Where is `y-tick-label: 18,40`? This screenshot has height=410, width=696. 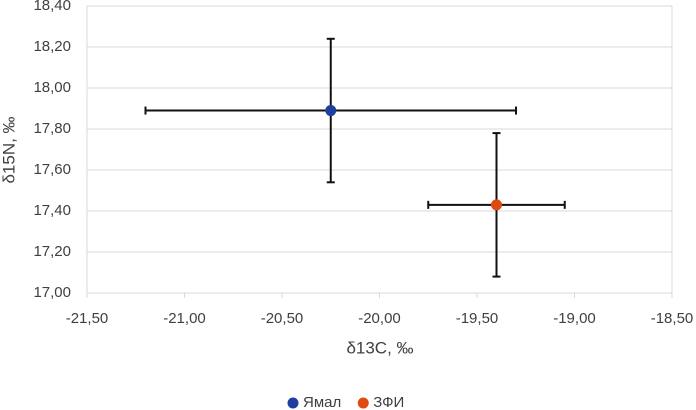 y-tick-label: 18,40 is located at coordinates (52, 7).